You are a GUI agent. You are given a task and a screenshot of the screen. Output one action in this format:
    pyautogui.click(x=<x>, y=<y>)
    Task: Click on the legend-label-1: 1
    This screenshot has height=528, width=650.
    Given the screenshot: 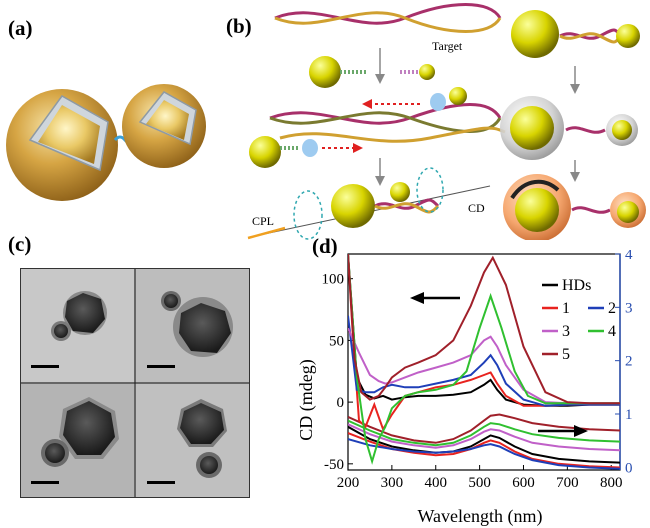 What is the action you would take?
    pyautogui.click(x=566, y=308)
    